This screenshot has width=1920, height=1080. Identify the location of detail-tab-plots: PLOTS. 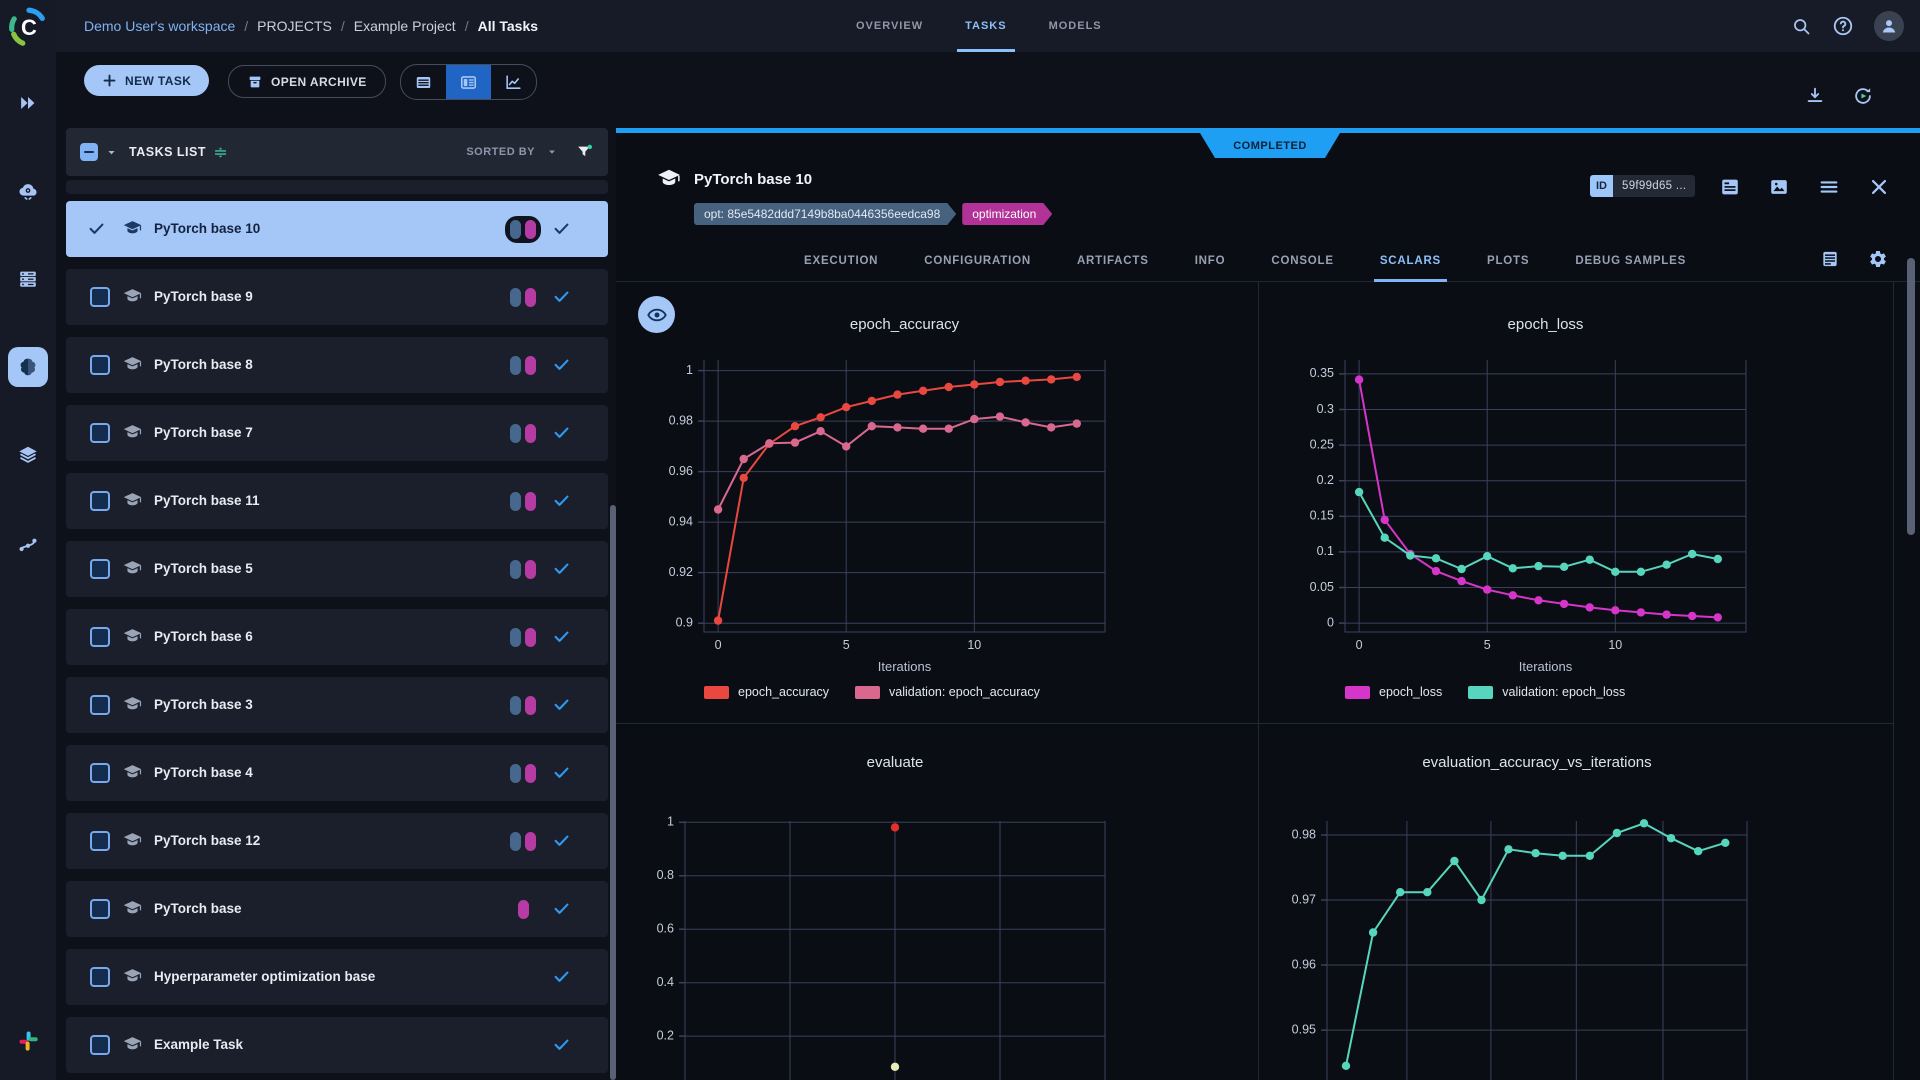
(1508, 261).